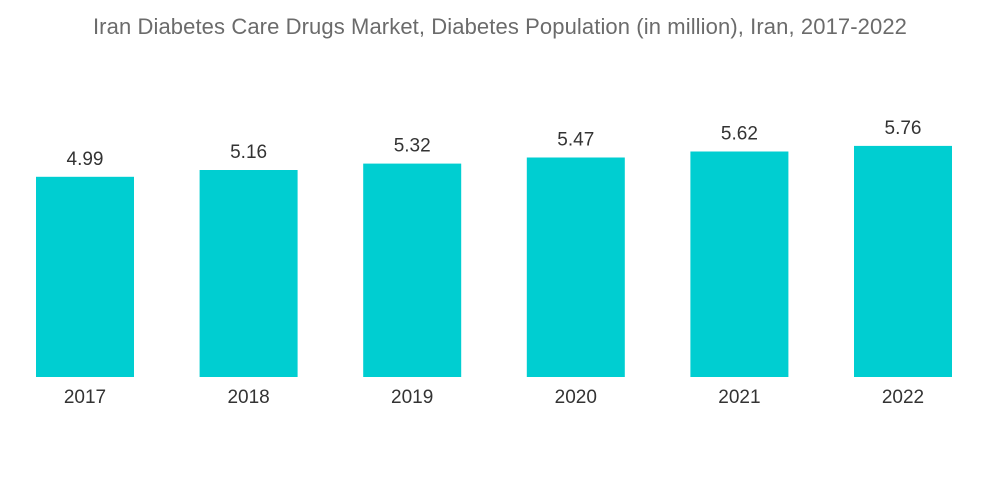  I want to click on data-label-2019: 5.32, so click(412, 146).